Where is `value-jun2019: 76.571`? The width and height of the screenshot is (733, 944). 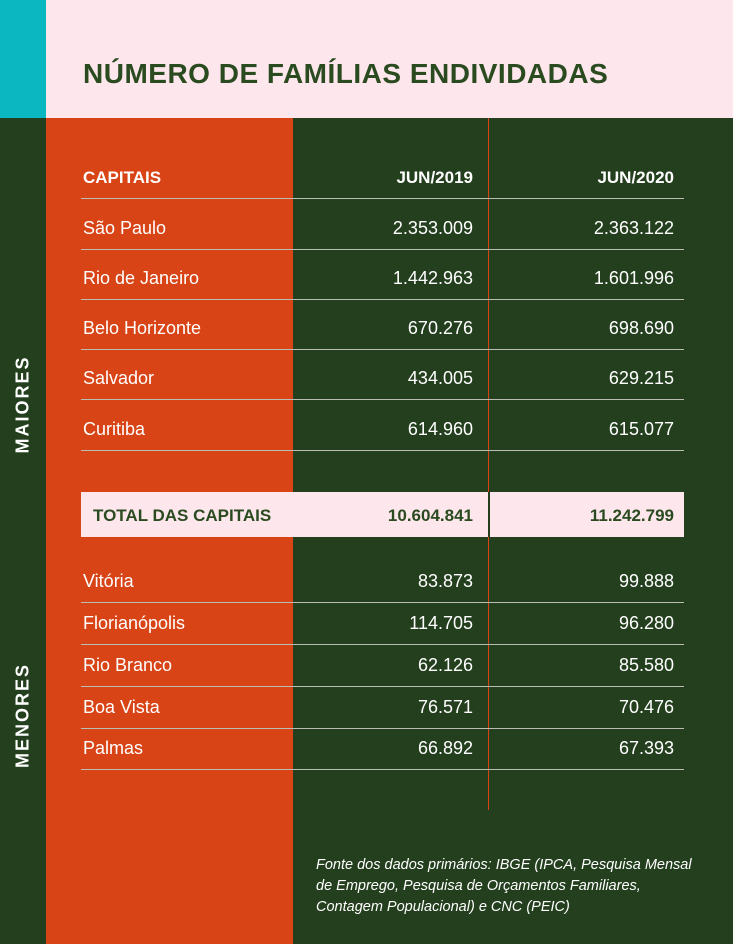 value-jun2019: 76.571 is located at coordinates (445, 707).